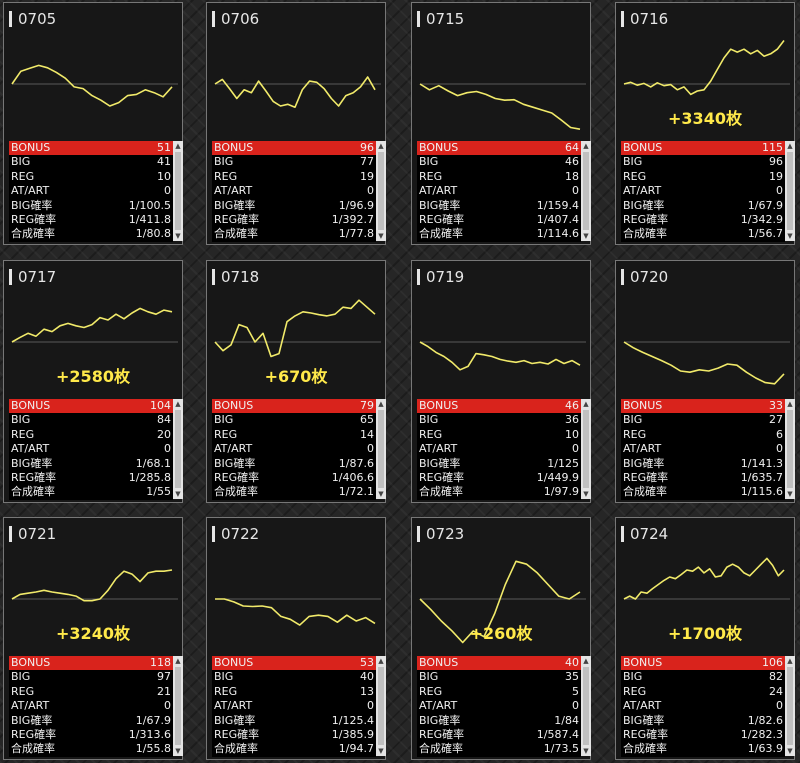  Describe the element at coordinates (499, 162) in the screenshot. I see `stats-row-big: BIG 46` at that location.